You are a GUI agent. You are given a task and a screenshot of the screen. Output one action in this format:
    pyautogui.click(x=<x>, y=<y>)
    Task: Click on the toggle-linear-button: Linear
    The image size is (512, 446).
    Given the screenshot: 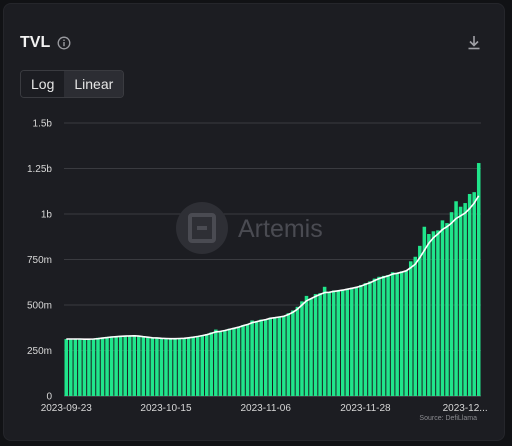 What is the action you would take?
    pyautogui.click(x=94, y=84)
    